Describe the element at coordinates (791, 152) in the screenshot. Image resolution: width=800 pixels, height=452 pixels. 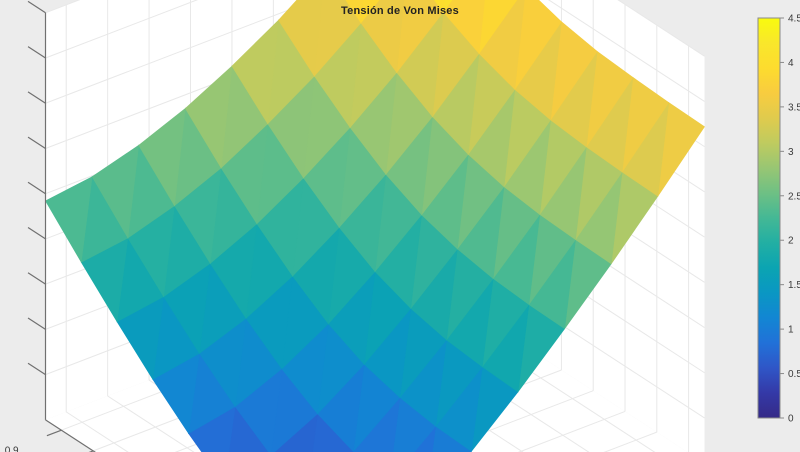
I see `colorbar-tick-label: 3` at that location.